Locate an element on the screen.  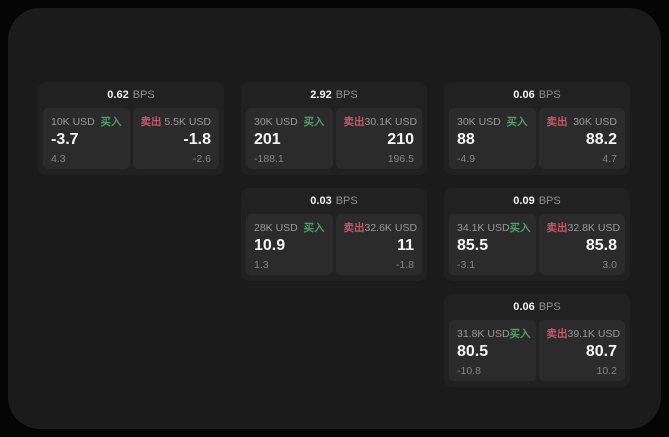
buy-quote-panel: 30K USD 买入 201 -188.1 is located at coordinates (289, 138).